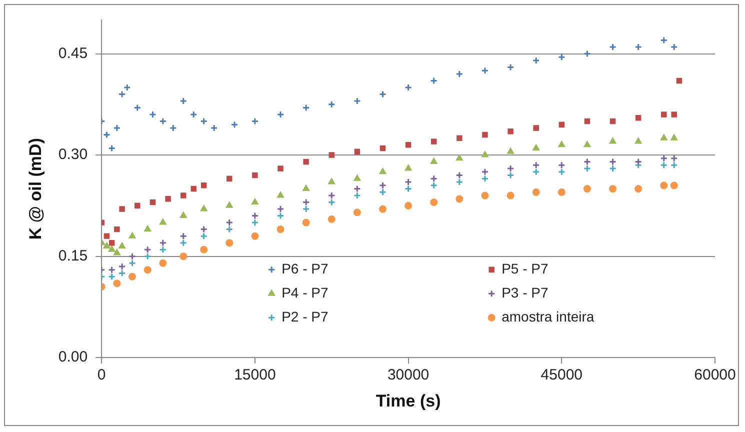 The width and height of the screenshot is (745, 432). Describe the element at coordinates (408, 400) in the screenshot. I see `x-axis-title: Time (s)` at that location.